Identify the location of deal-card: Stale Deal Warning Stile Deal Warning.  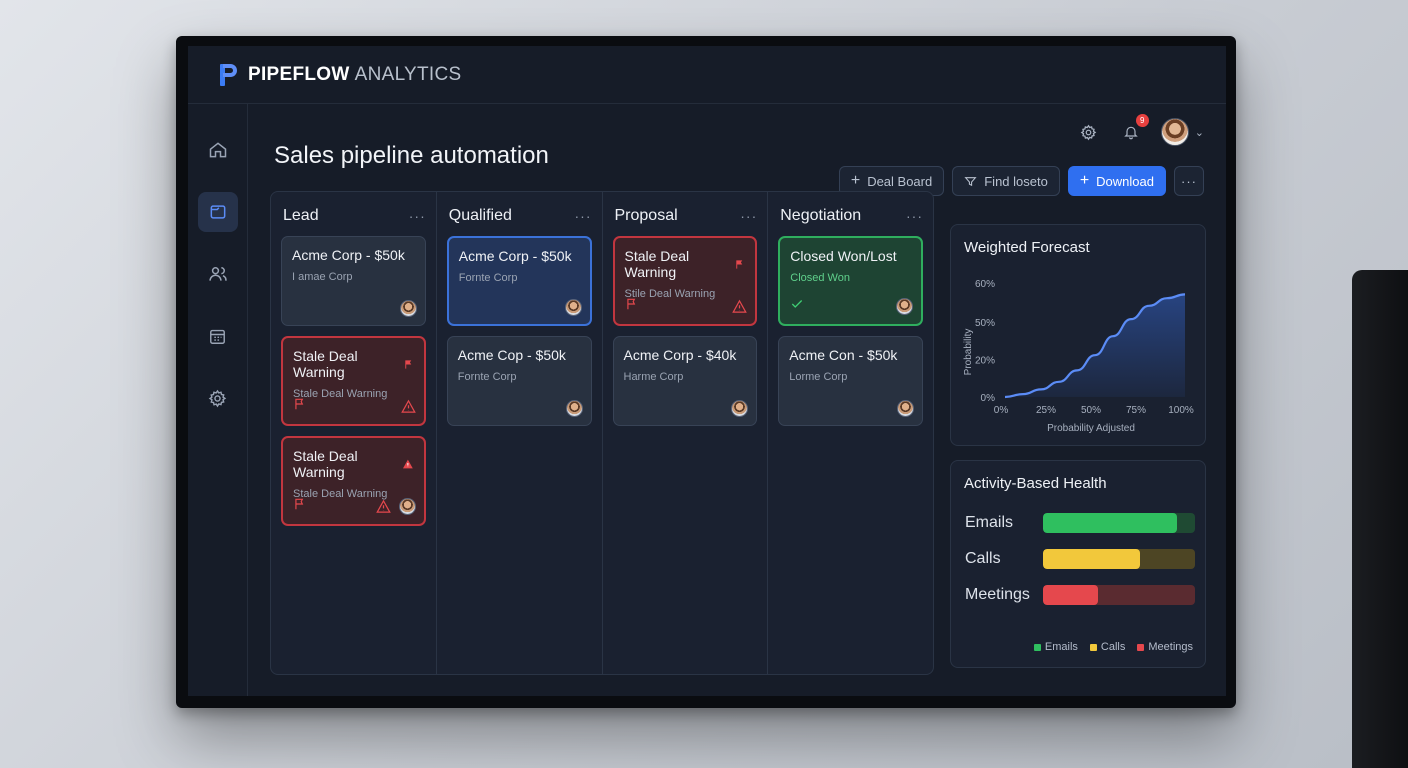
(685, 281).